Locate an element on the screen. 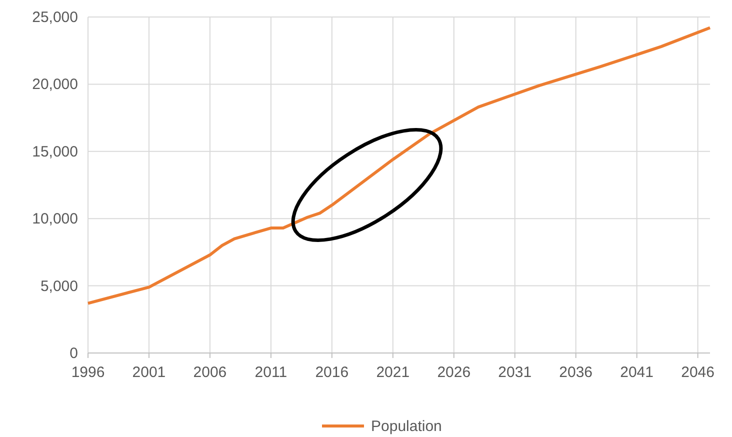 This screenshot has height=437, width=732. x-tick-label: 2016 is located at coordinates (332, 372).